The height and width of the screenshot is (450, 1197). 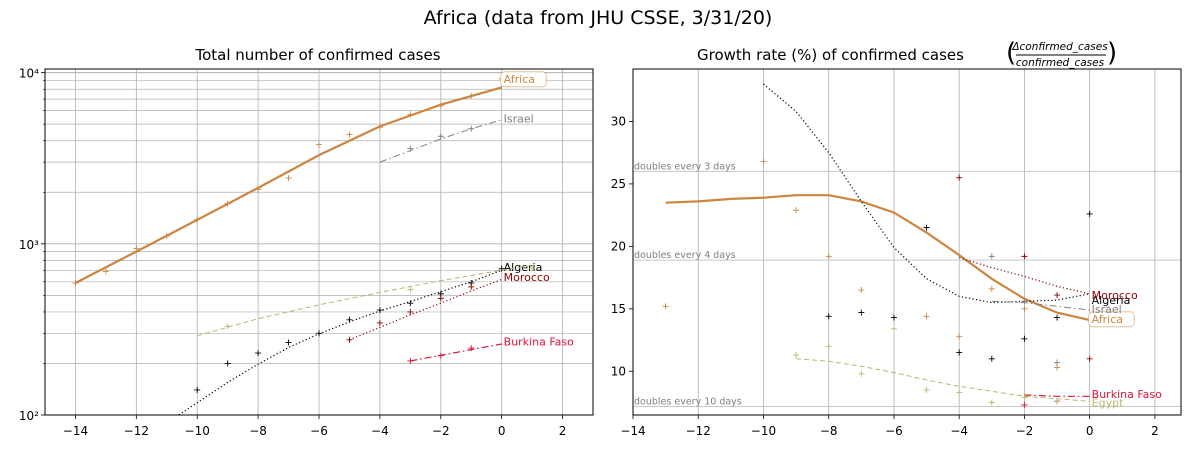 What do you see at coordinates (1060, 63) in the screenshot?
I see `title-fraction-denominator: confirmed_cases` at bounding box center [1060, 63].